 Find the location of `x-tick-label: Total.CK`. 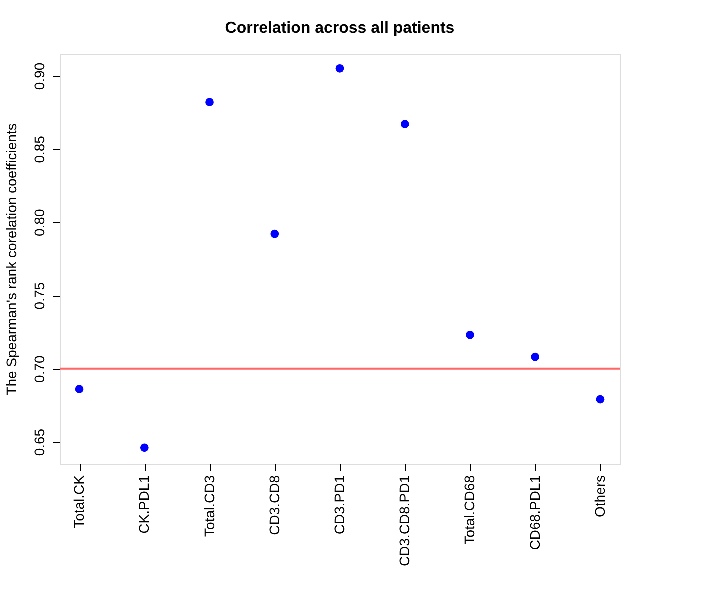

x-tick-label: Total.CK is located at coordinates (79, 501).